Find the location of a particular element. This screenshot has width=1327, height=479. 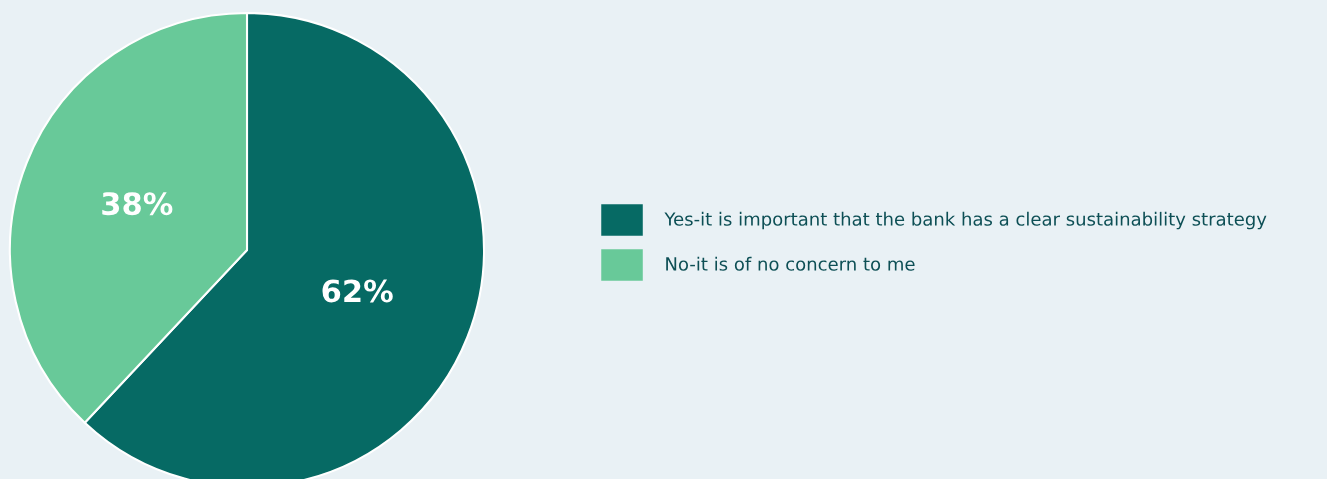

legend-label: No-it is of no concern to me is located at coordinates (790, 263).